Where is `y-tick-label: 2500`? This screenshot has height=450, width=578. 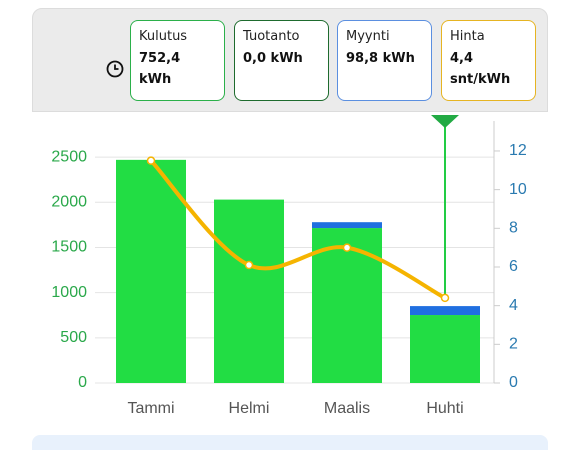 y-tick-label: 2500 is located at coordinates (69, 156).